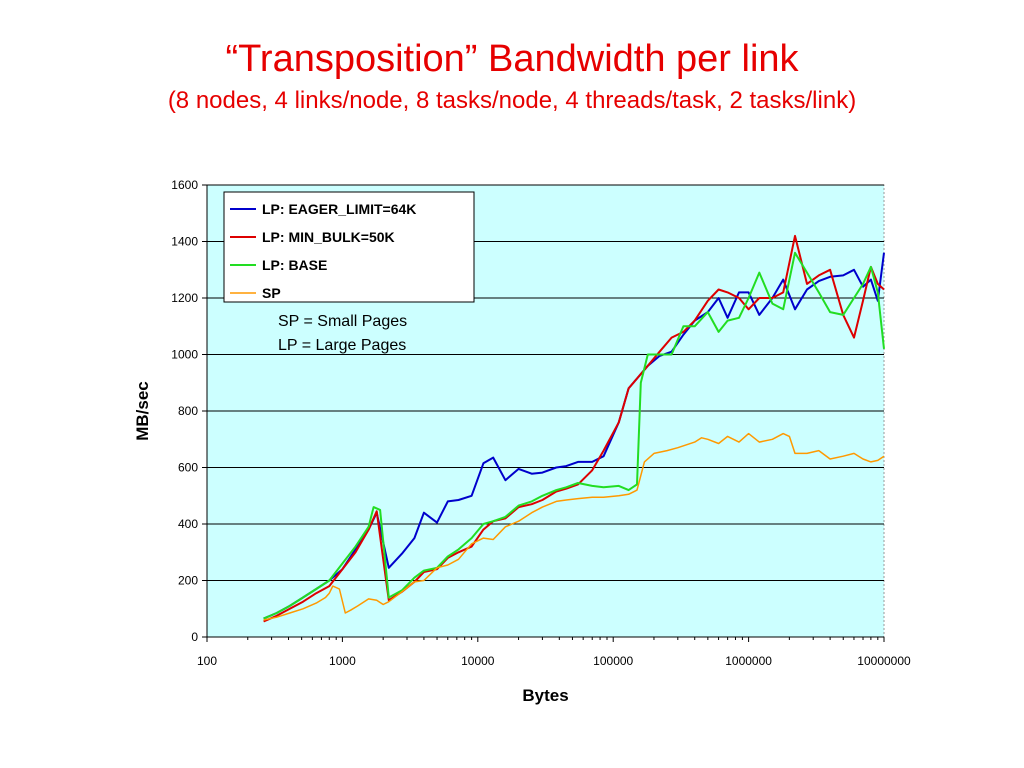 This screenshot has width=1024, height=768. I want to click on y-tick-label: 1400, so click(184, 242).